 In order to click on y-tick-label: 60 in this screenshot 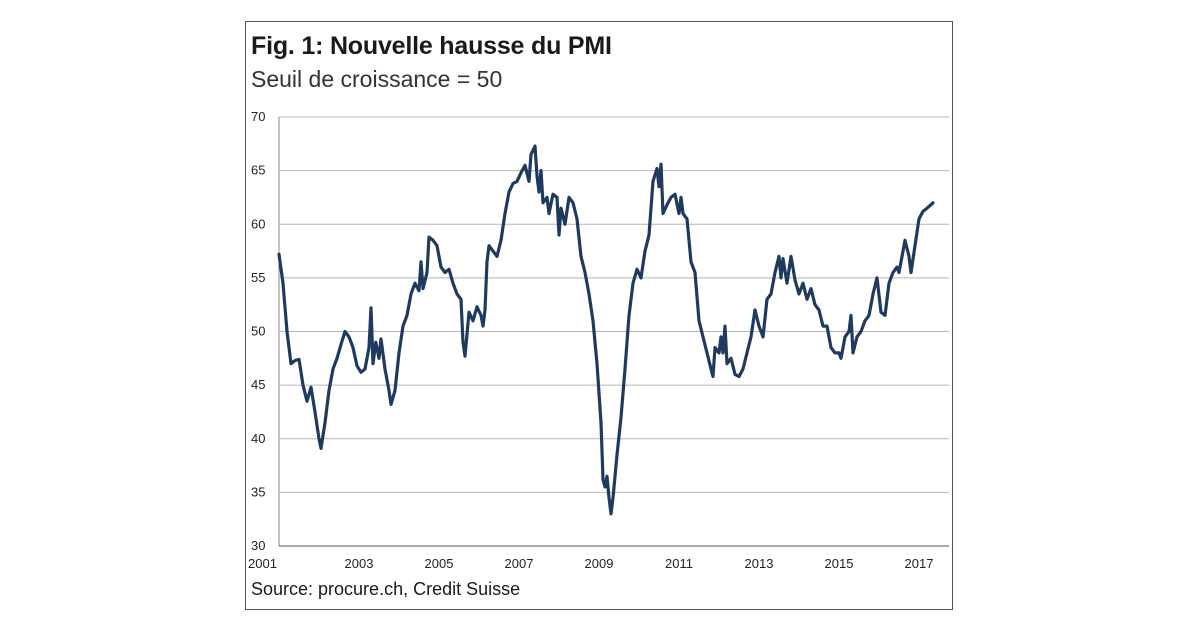, I will do `click(258, 223)`.